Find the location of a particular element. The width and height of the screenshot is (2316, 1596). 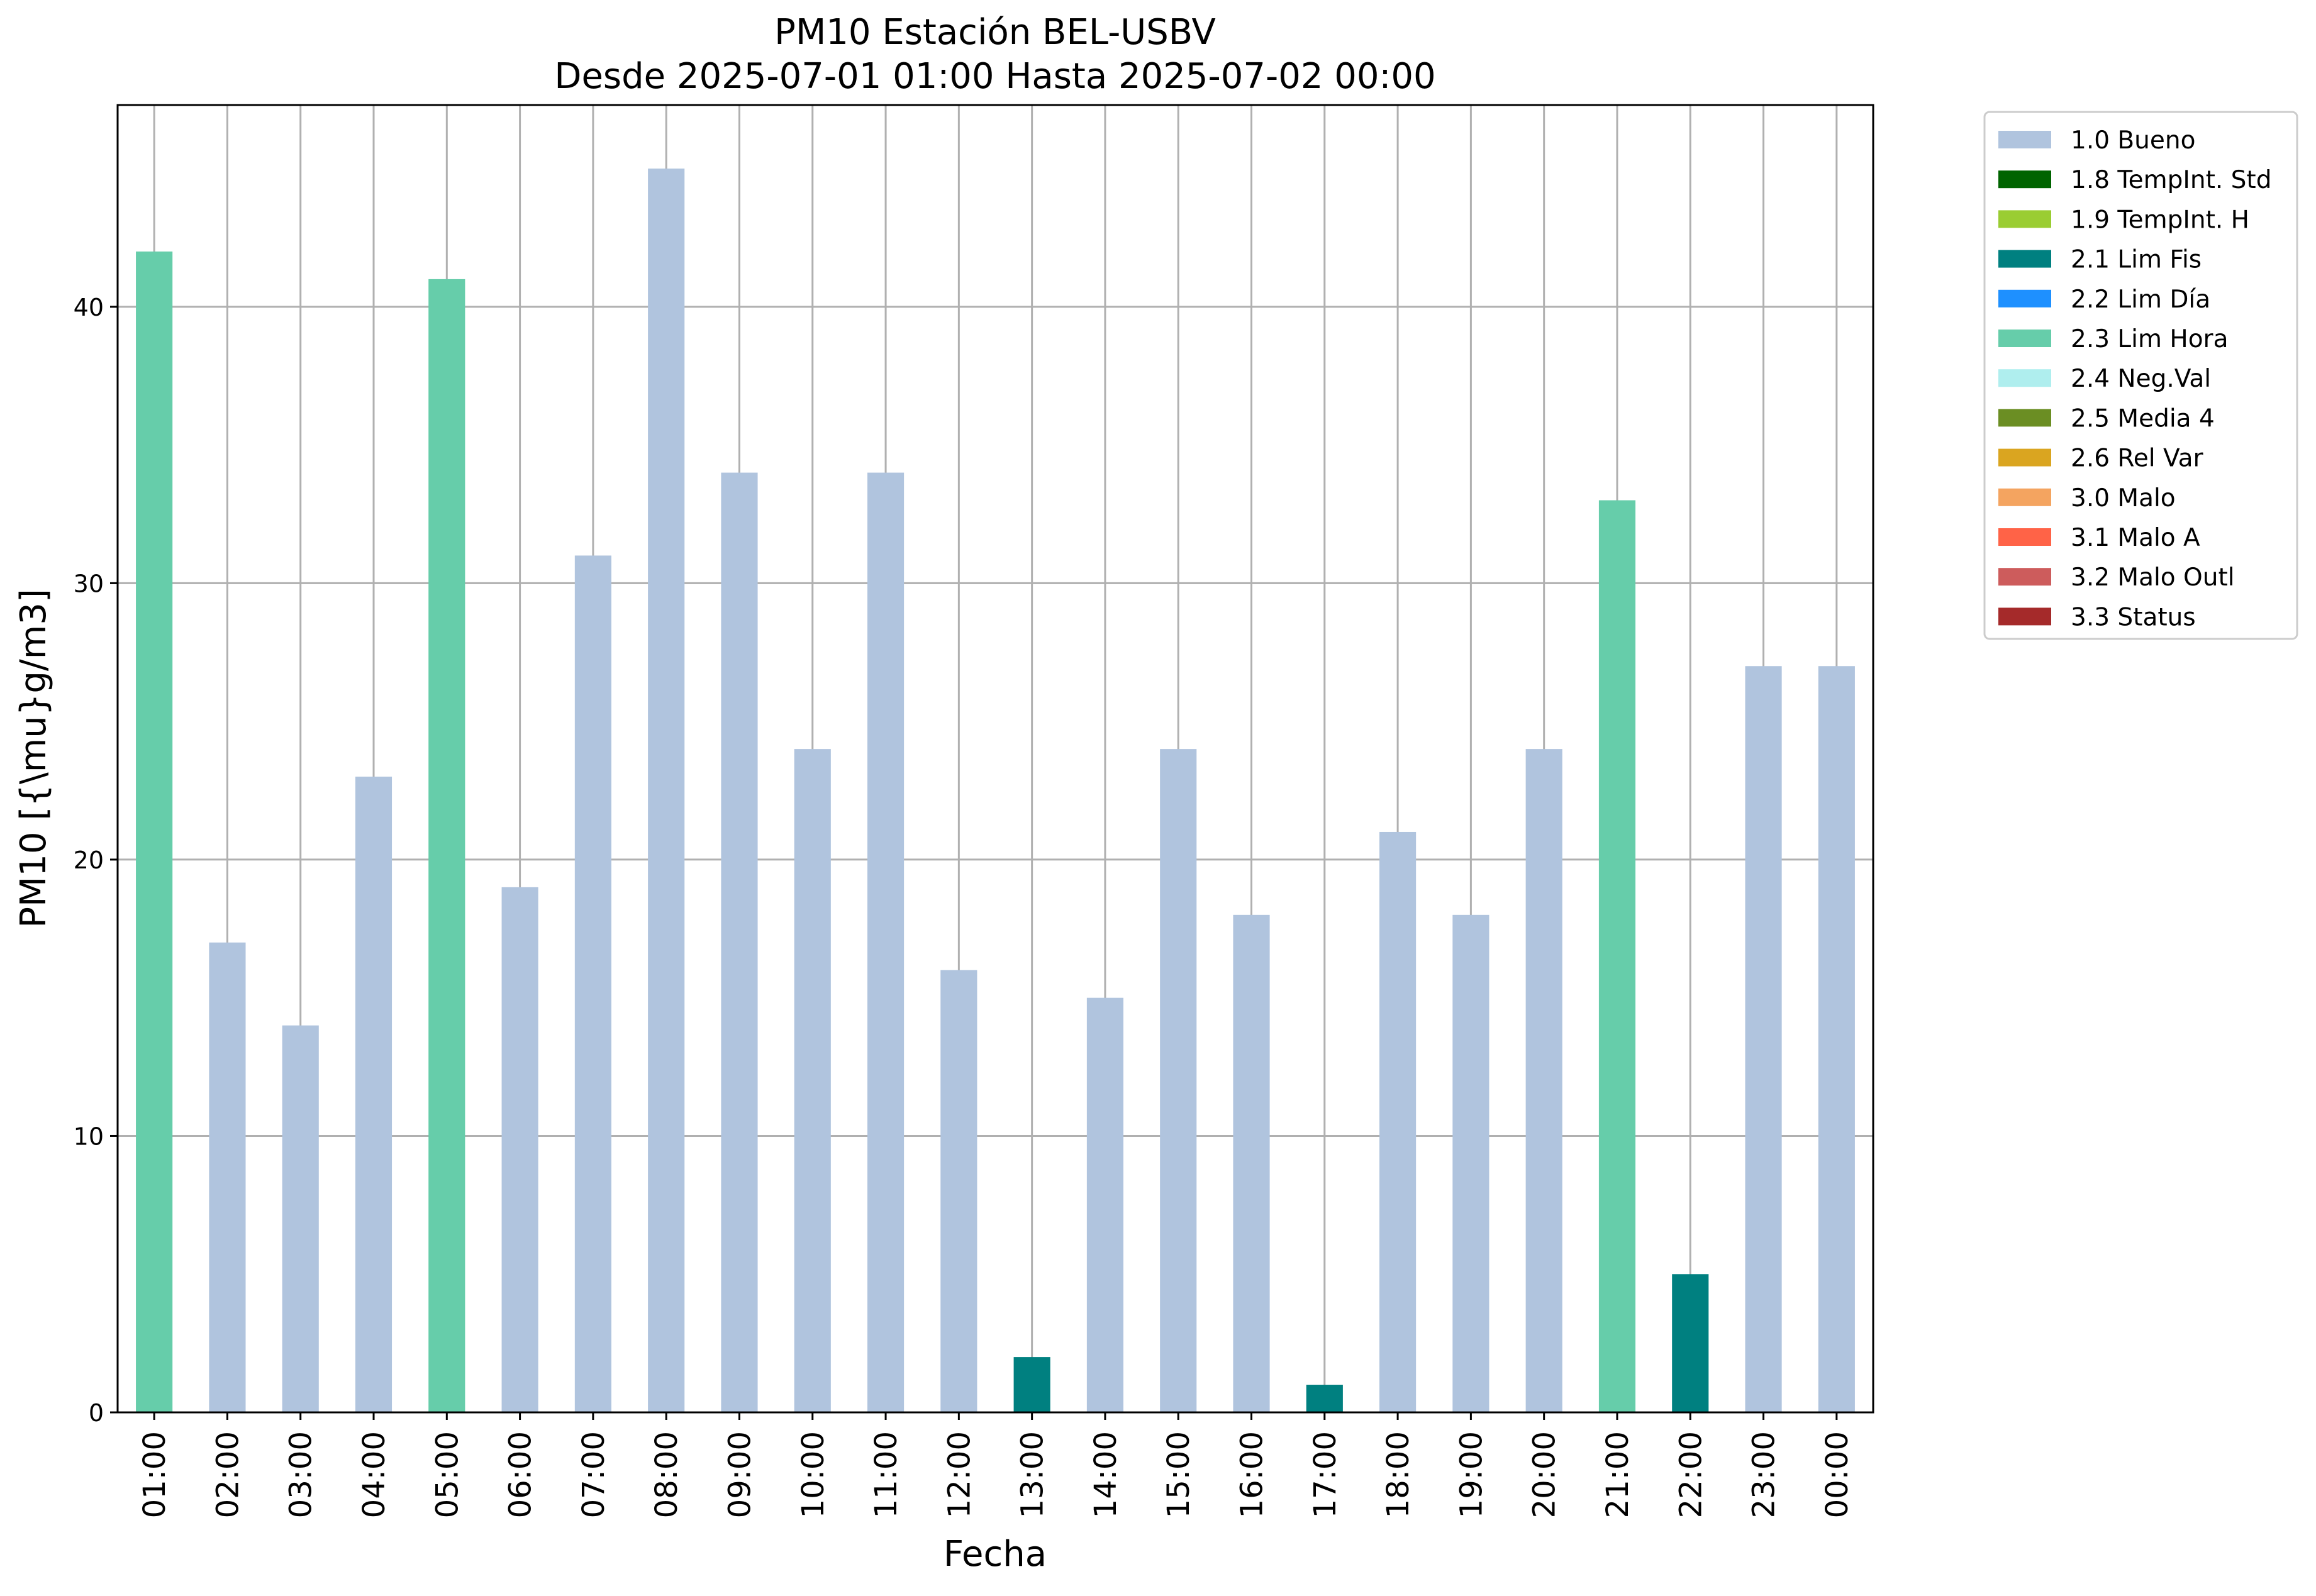

x-tick-label: 10:00 is located at coordinates (813, 1474).